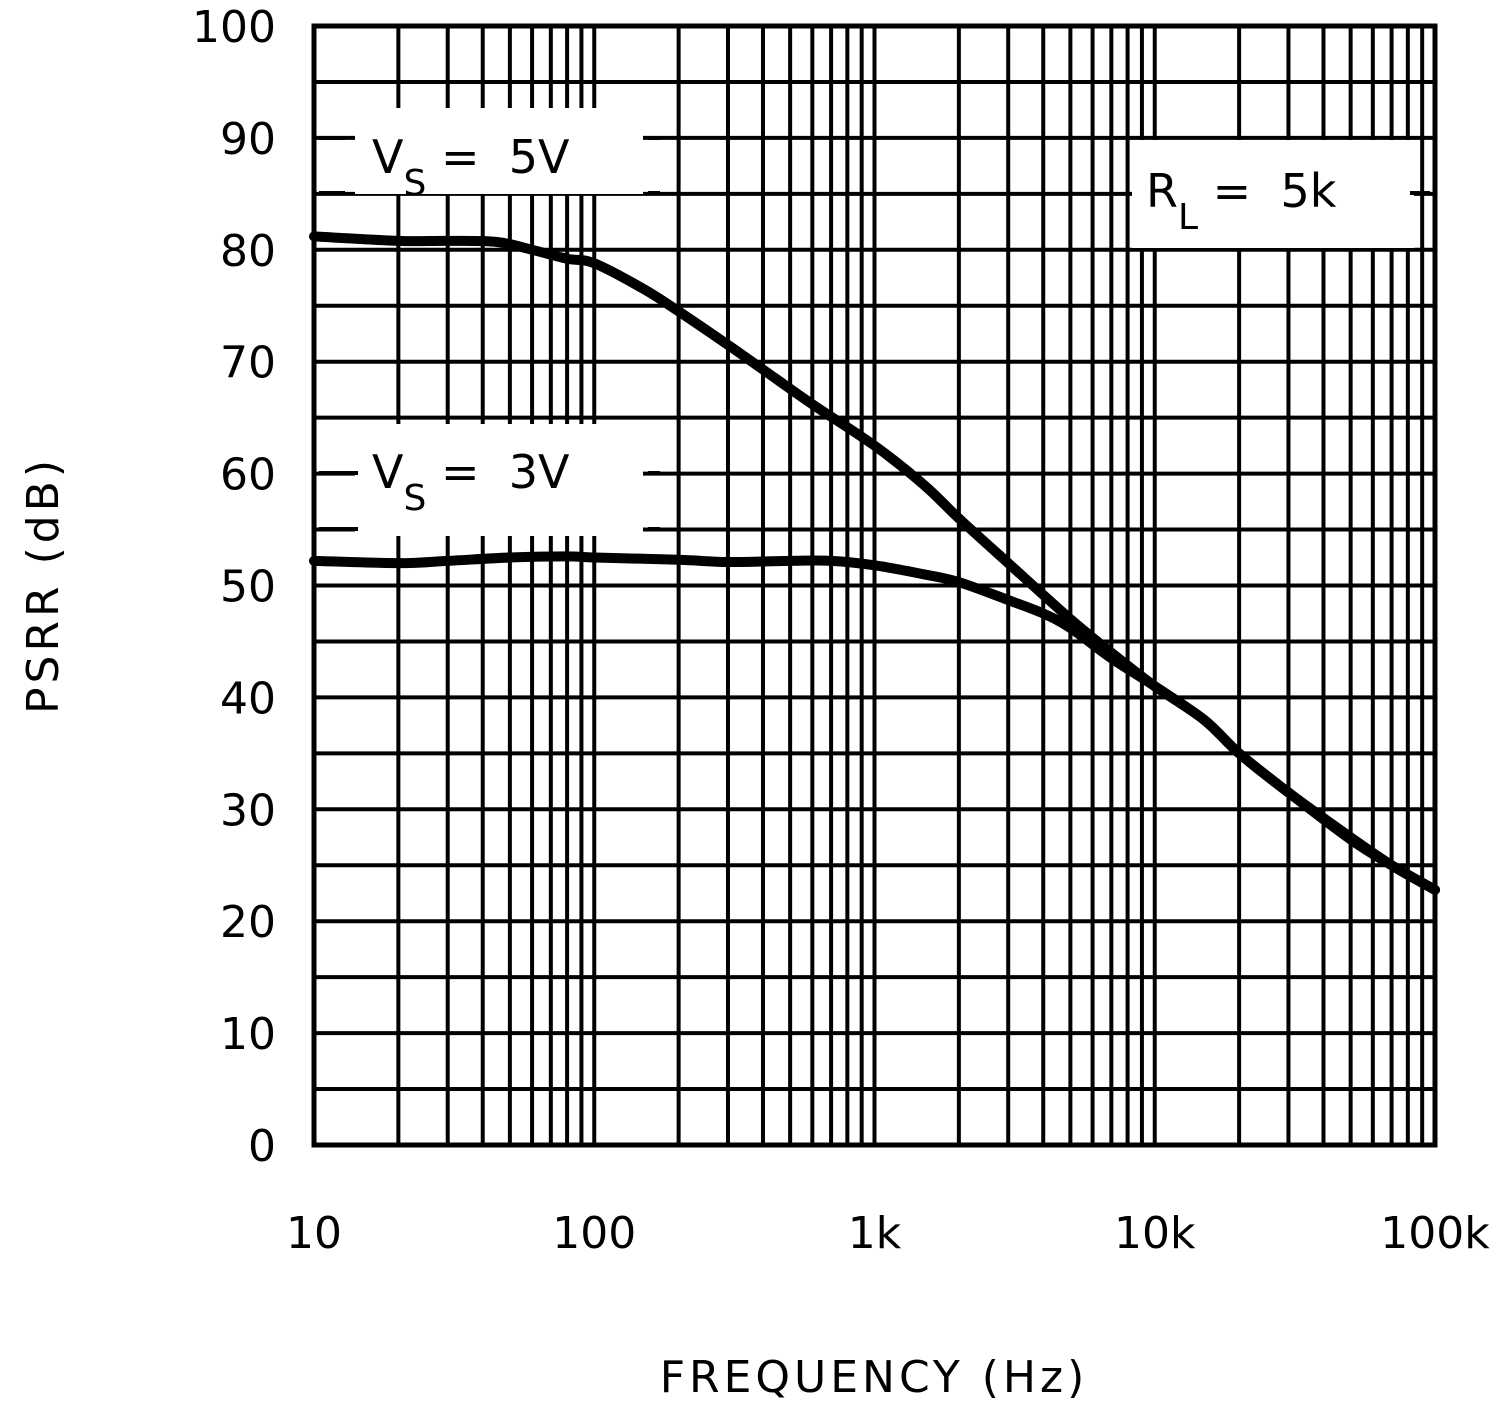 This screenshot has width=1498, height=1401. Describe the element at coordinates (248, 698) in the screenshot. I see `y-tick-label: 40` at that location.